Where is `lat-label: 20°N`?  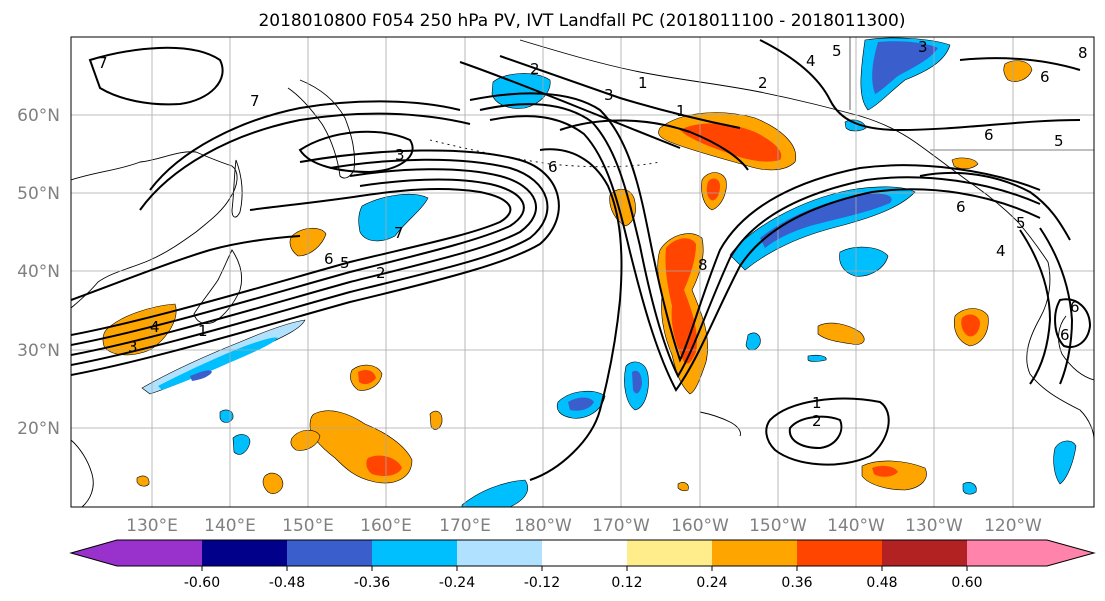 lat-label: 20°N is located at coordinates (38, 429).